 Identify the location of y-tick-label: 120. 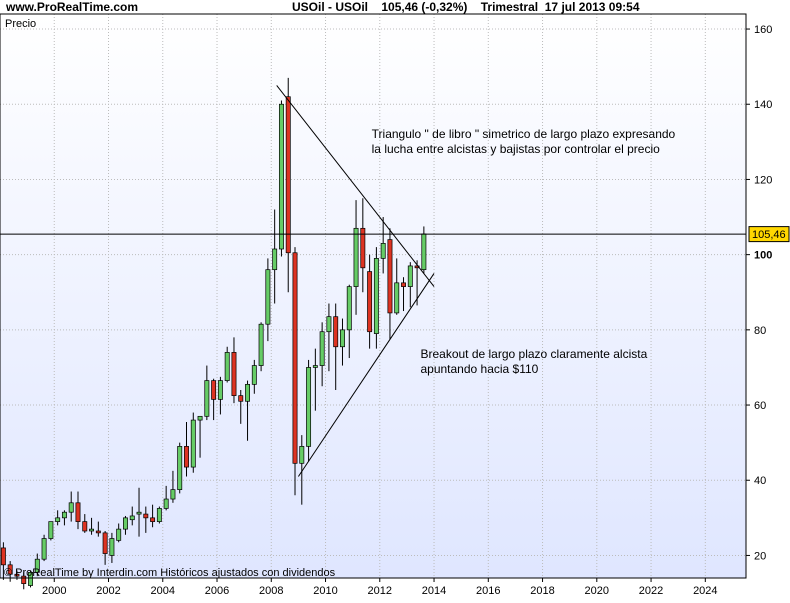
(763, 180).